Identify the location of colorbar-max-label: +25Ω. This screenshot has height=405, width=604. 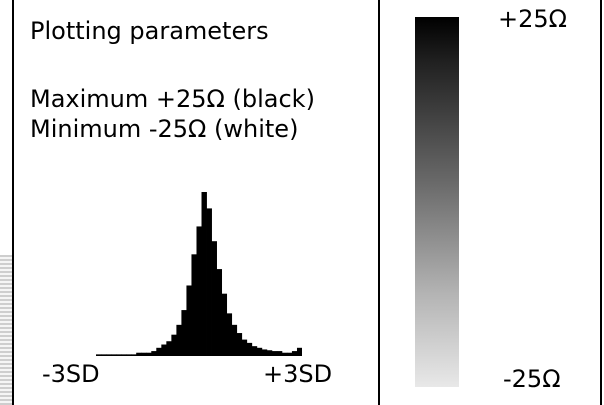
(532, 19).